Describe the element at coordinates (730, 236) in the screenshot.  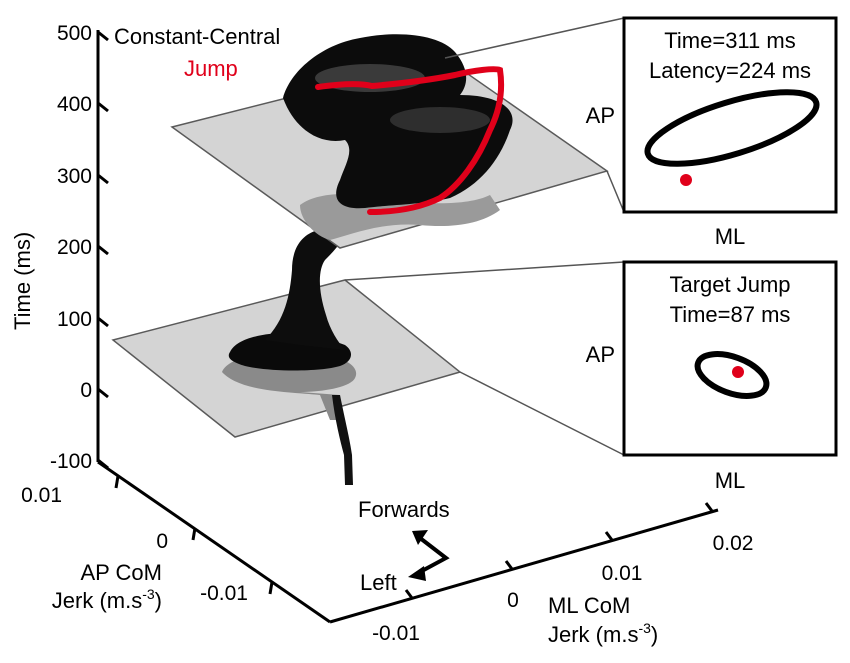
I see `inset-upper-xlabel: ML` at that location.